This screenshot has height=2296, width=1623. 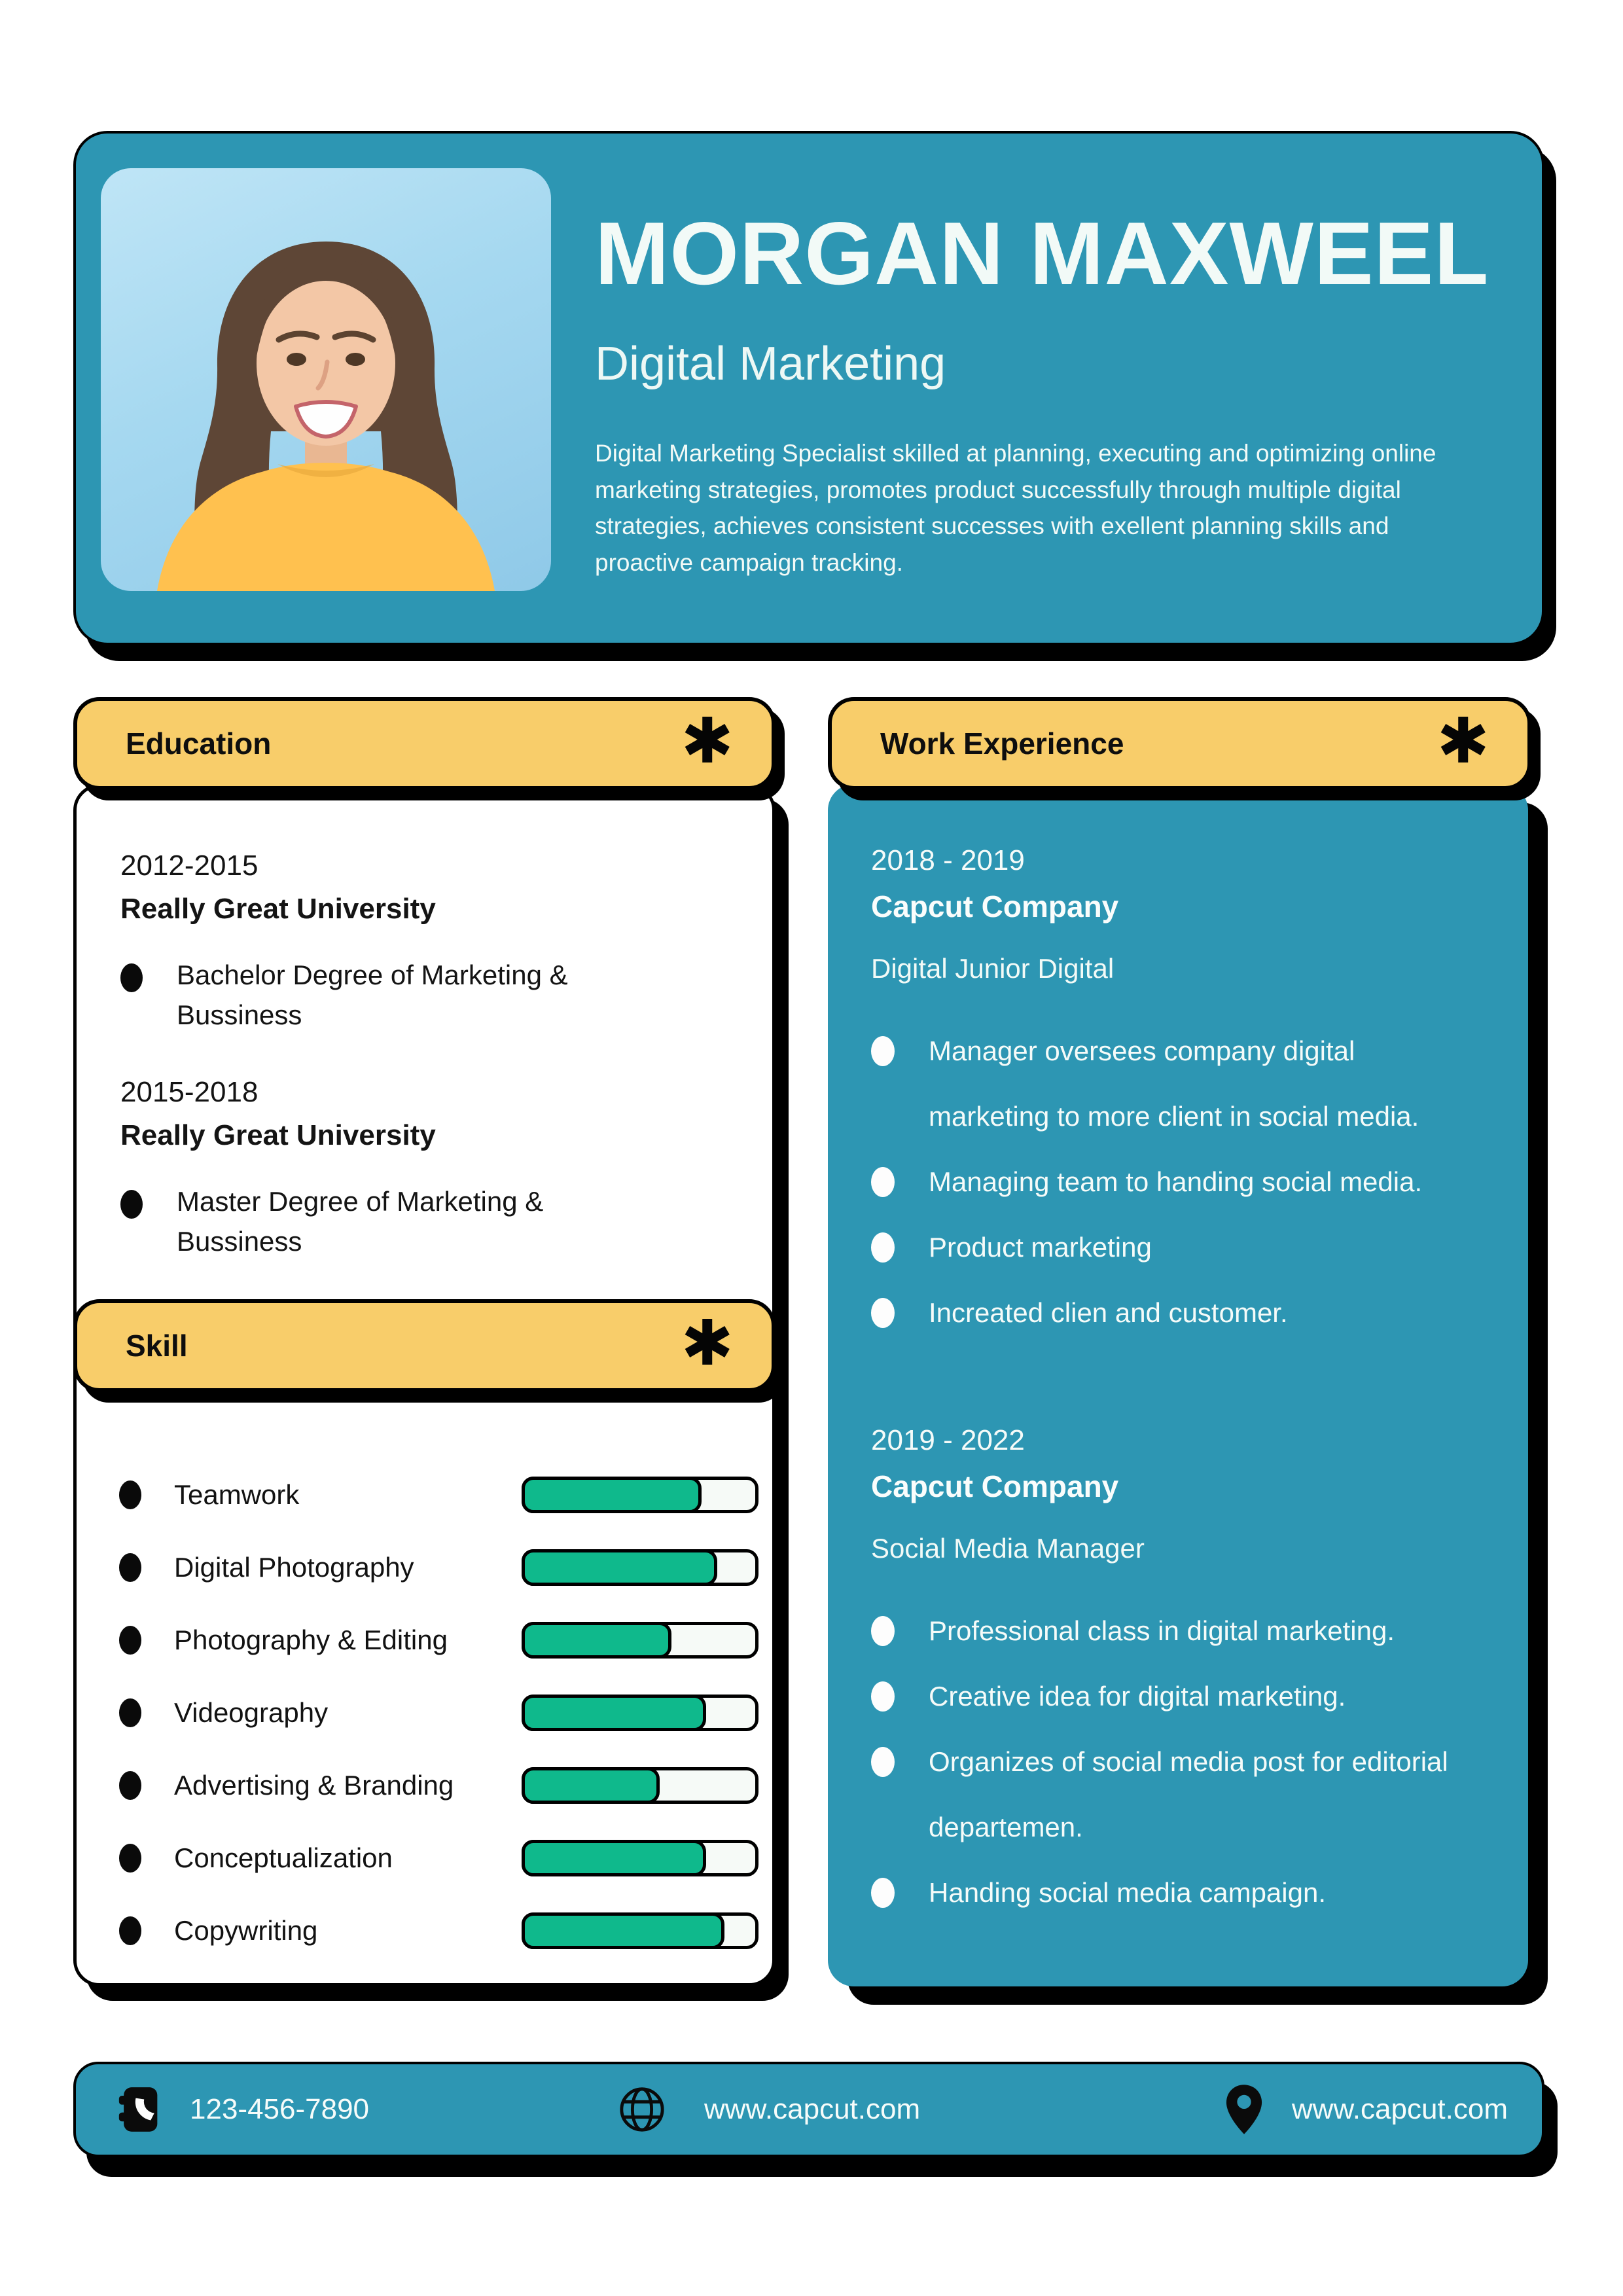 I want to click on work-experience-section-header: Work Experience ✱, so click(x=1179, y=743).